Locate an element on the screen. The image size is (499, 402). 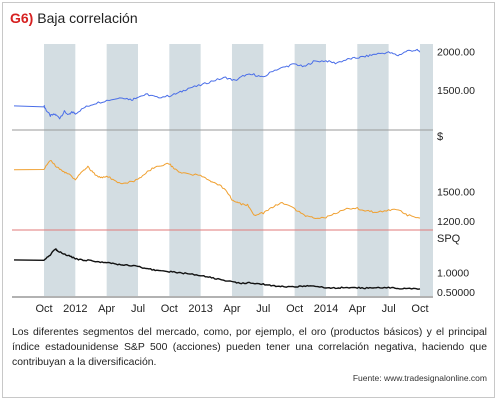
x-tick-label: 2013 is located at coordinates (200, 309).